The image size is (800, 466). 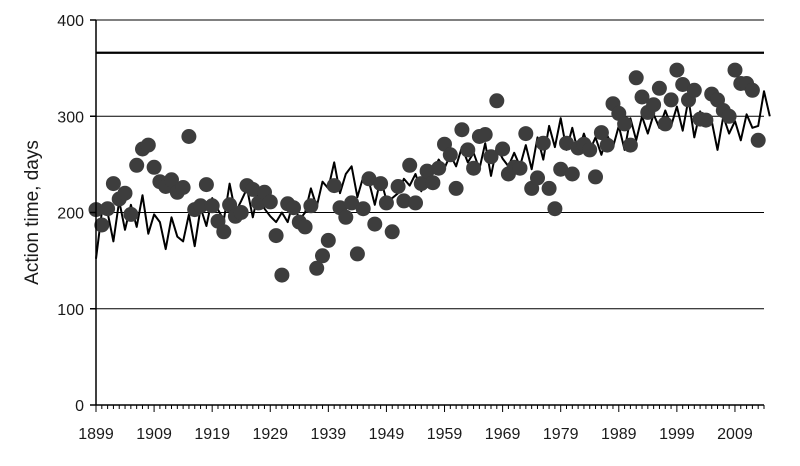 What do you see at coordinates (70, 117) in the screenshot?
I see `y-tick-label: 300` at bounding box center [70, 117].